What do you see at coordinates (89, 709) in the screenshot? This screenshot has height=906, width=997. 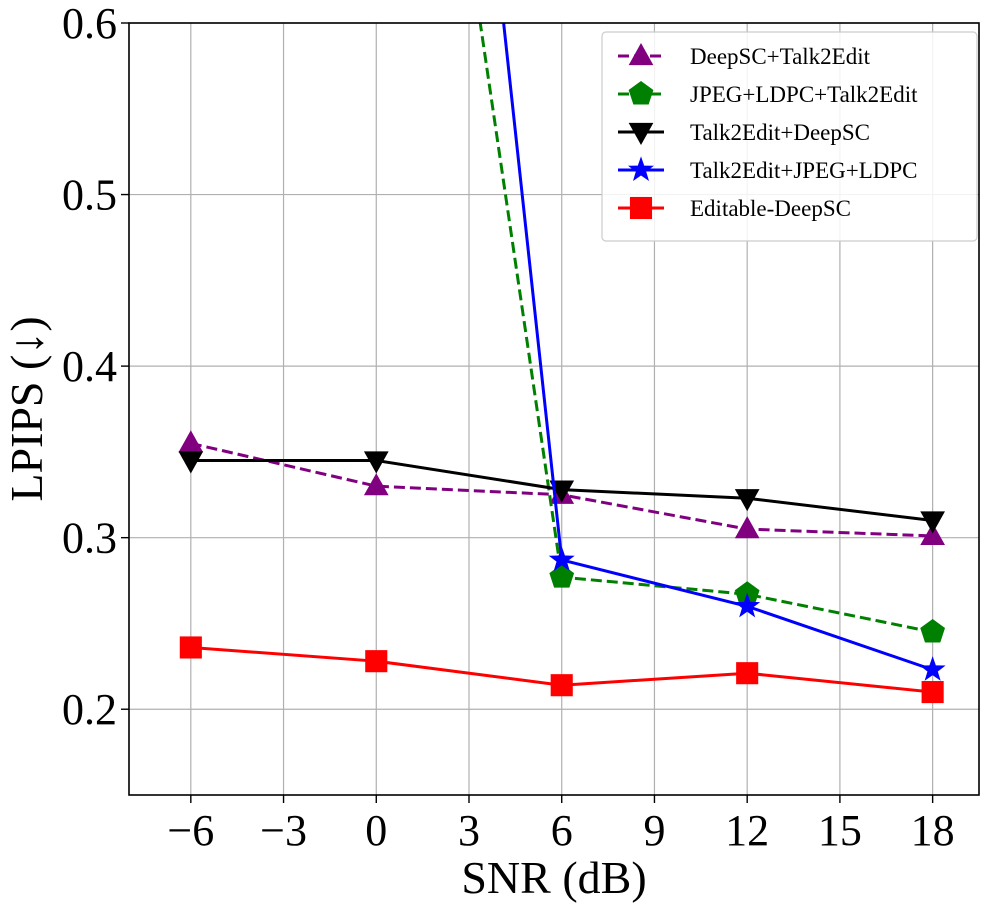 I see `y-tick-label: 0.2` at bounding box center [89, 709].